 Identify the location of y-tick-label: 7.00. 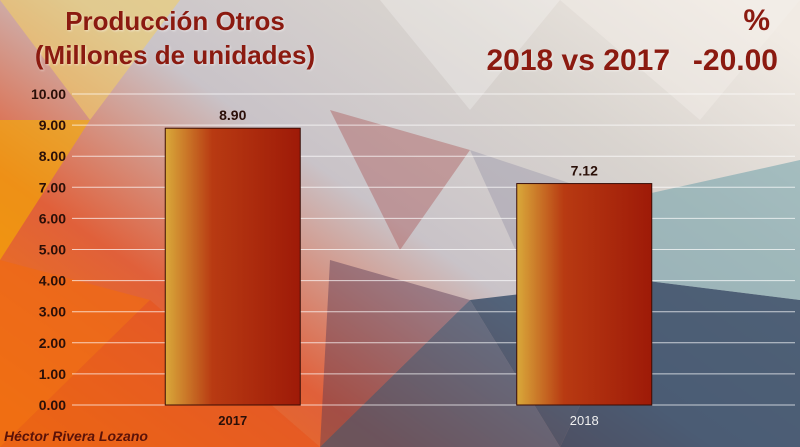
(52, 187).